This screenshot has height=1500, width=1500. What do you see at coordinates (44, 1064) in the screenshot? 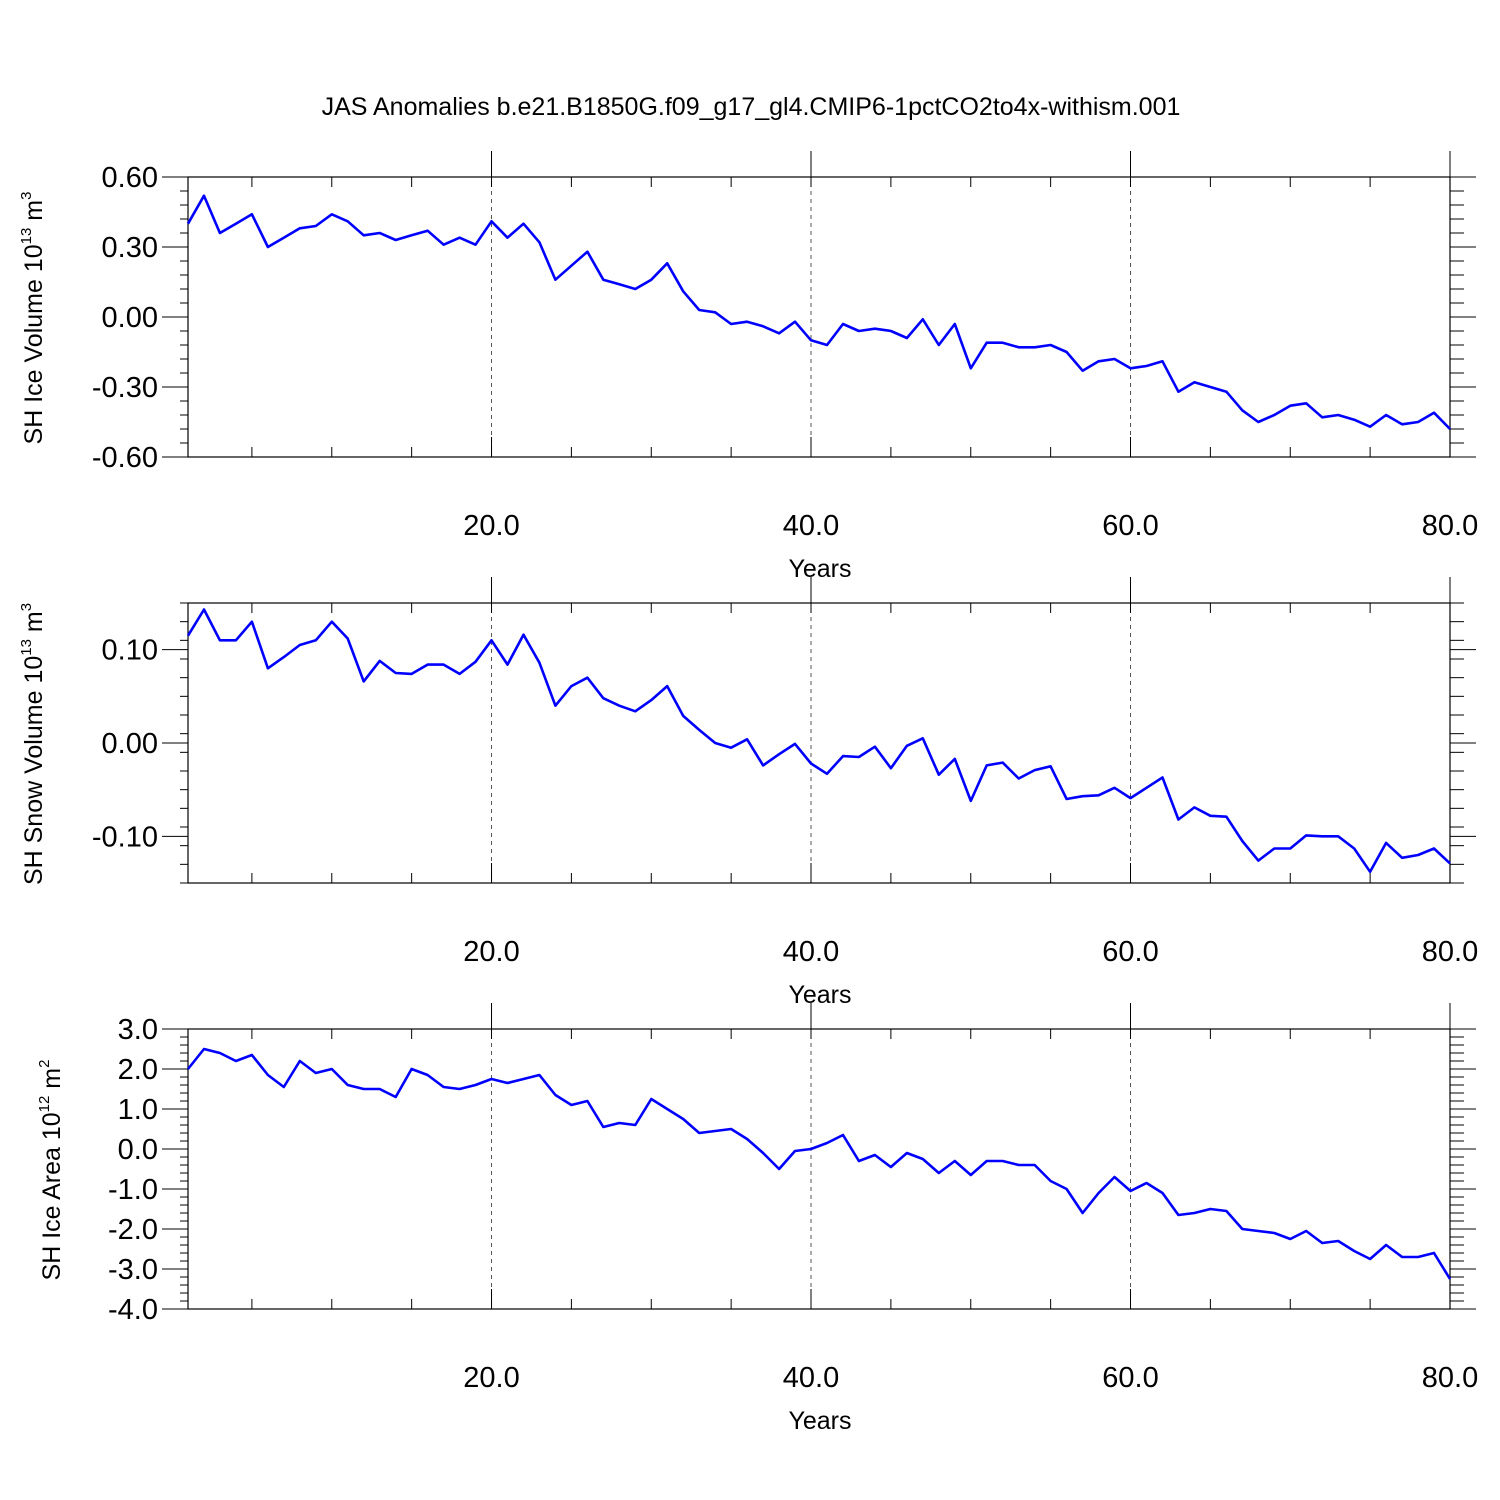
I see `y-axis-title-unit-exponent: 2` at bounding box center [44, 1064].